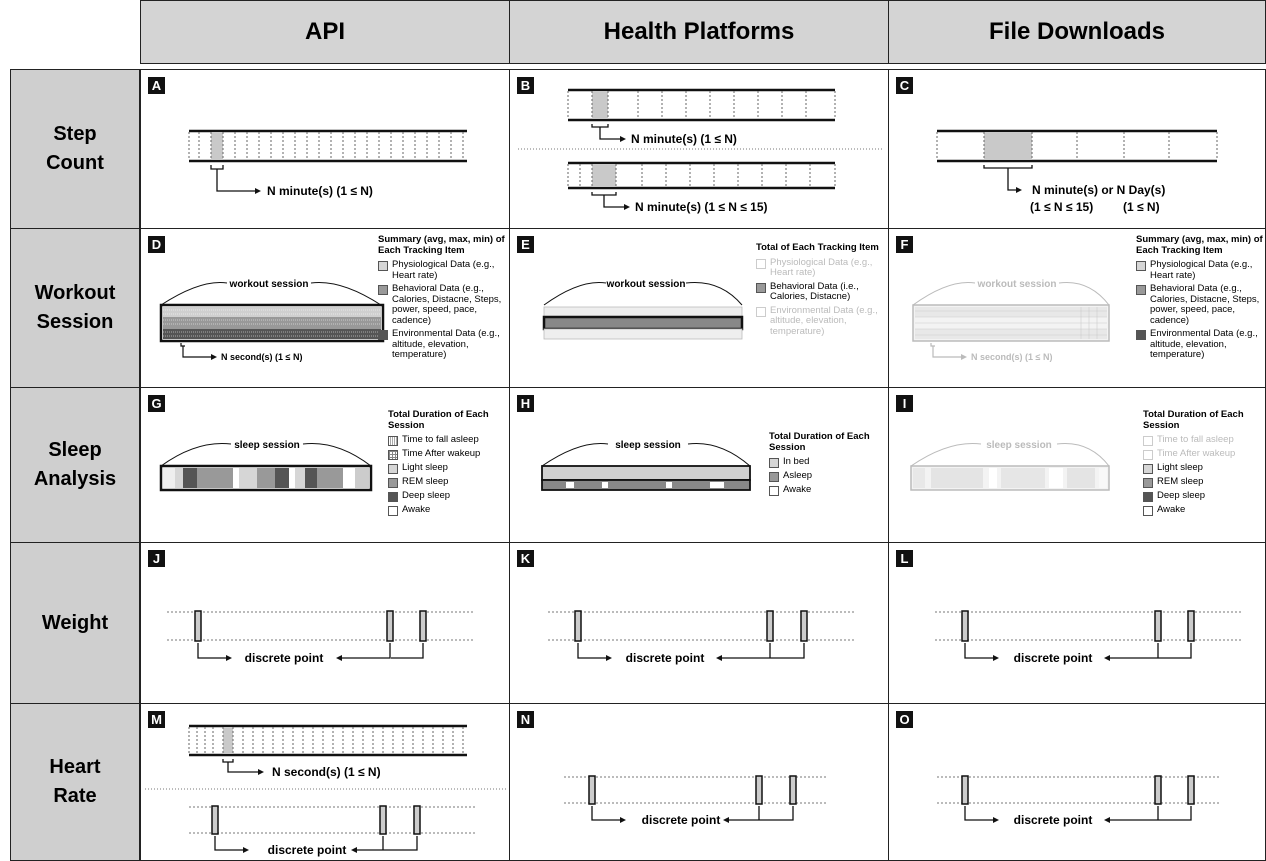 This screenshot has height=861, width=1266. What do you see at coordinates (699, 32) in the screenshot?
I see `column-header-health-platforms: Health Platforms` at bounding box center [699, 32].